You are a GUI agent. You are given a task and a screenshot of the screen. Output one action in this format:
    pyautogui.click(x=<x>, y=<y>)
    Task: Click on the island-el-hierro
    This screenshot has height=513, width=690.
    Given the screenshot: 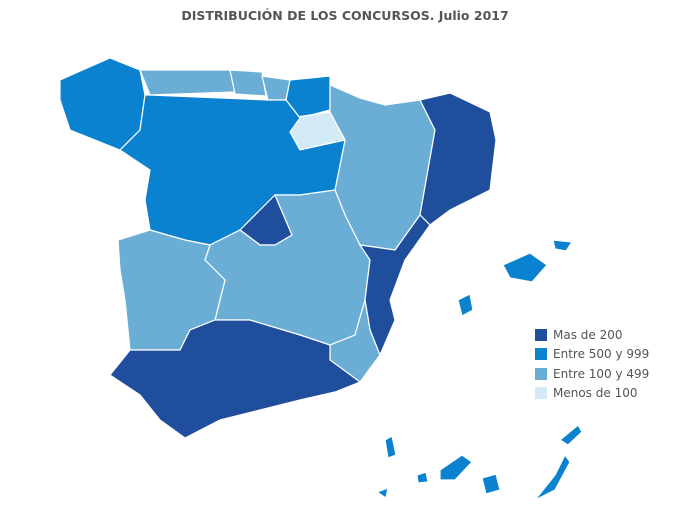 What is the action you would take?
    pyautogui.click(x=382, y=493)
    